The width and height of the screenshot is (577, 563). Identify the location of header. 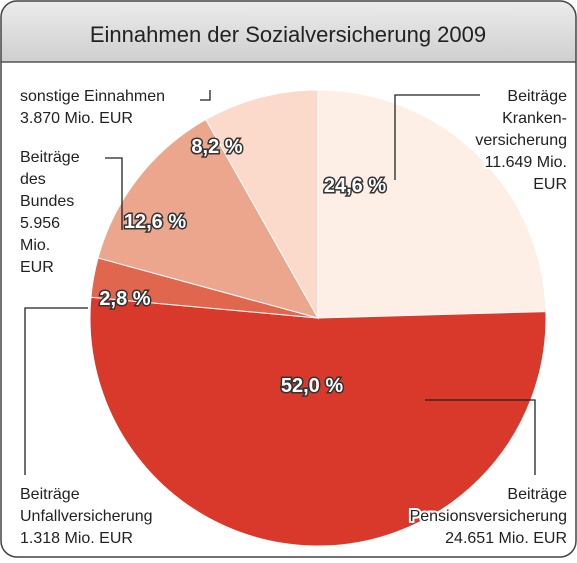
(288, 31).